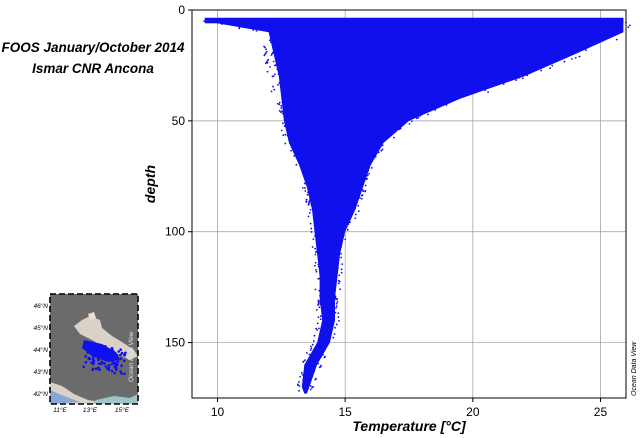 The image size is (640, 438). I want to click on map-lon-label: 11°E, so click(60, 410).